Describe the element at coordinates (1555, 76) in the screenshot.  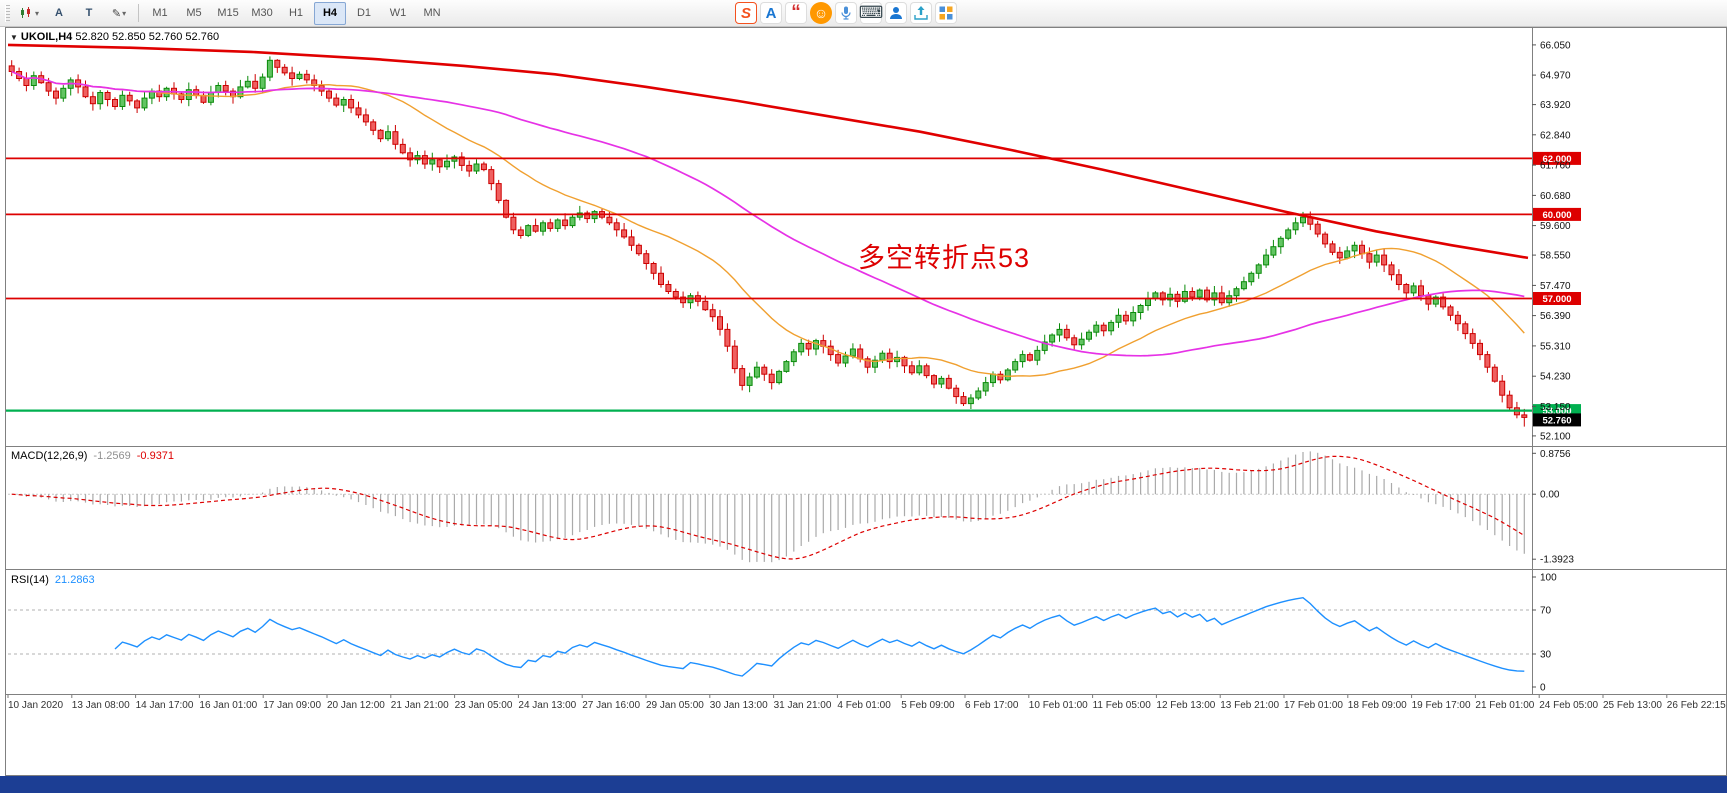
I see `svg-text: 64.970` at that location.